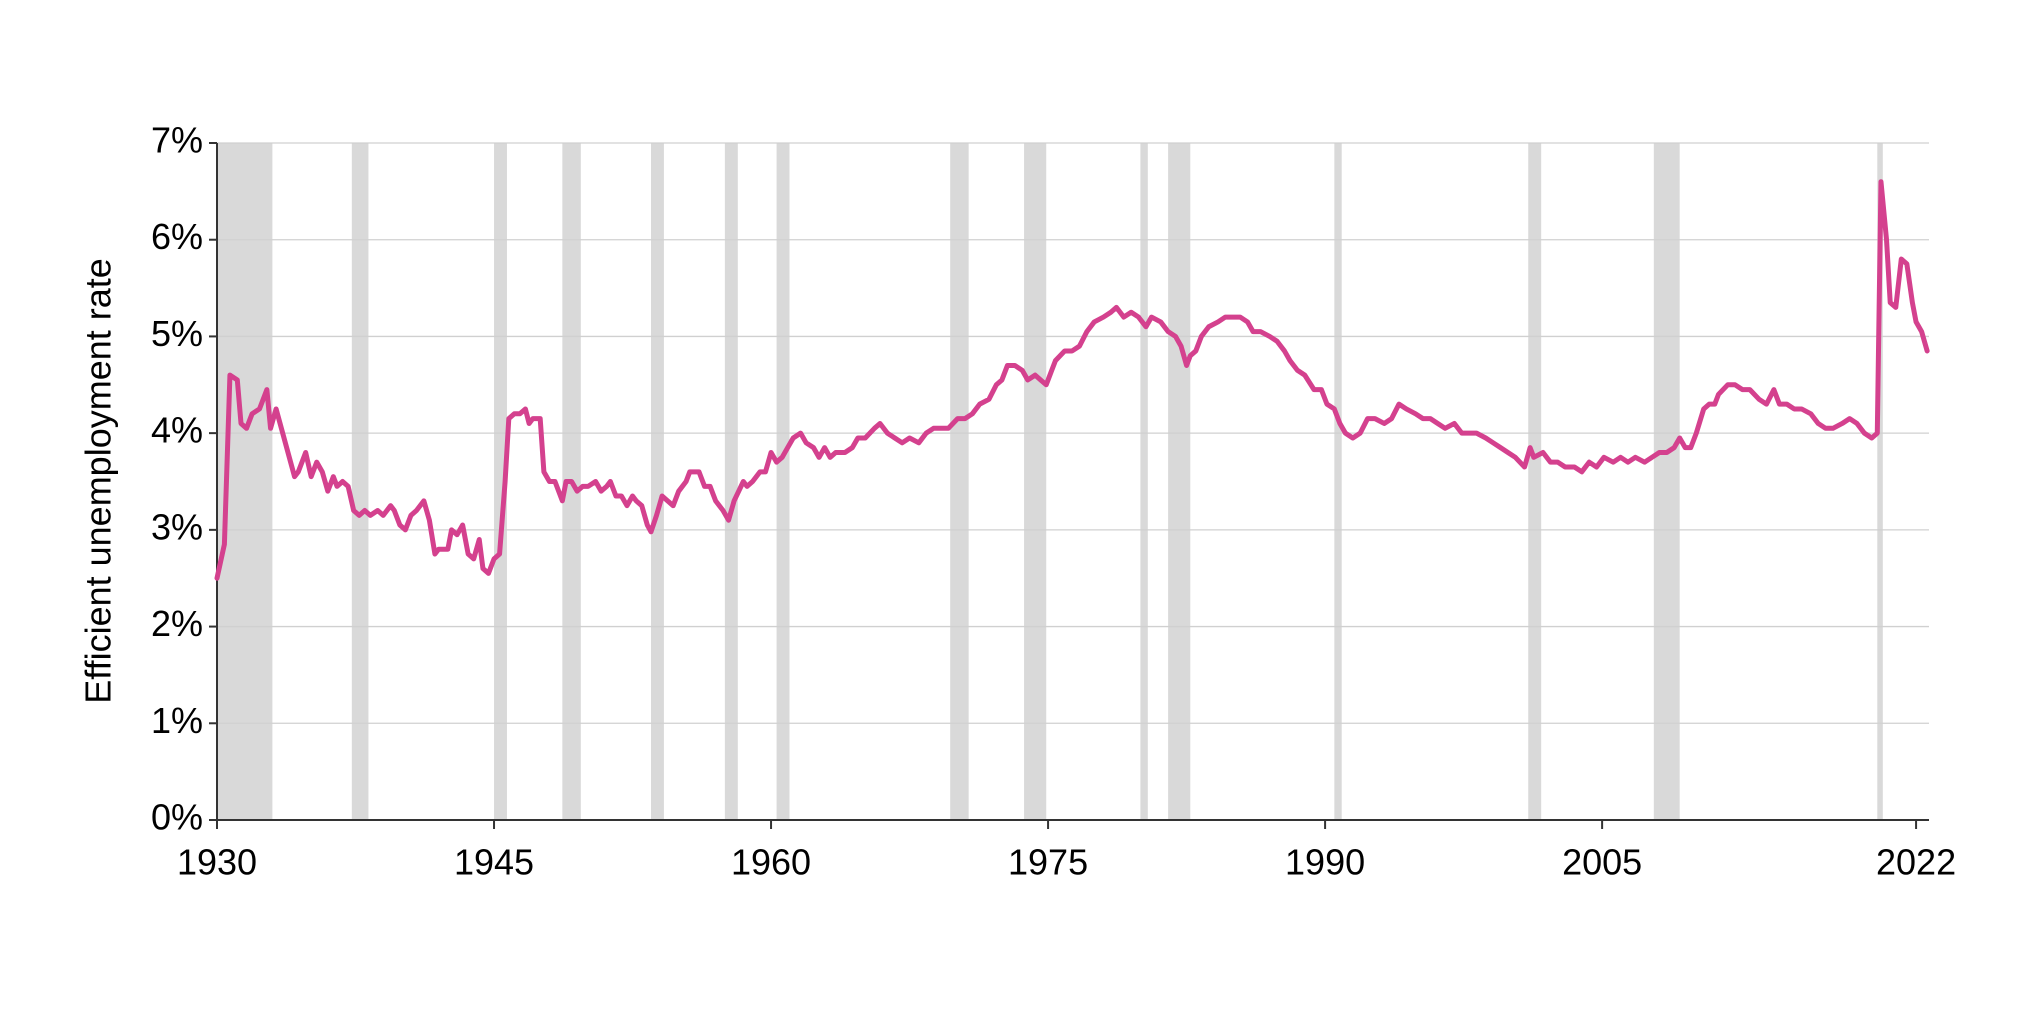  Describe the element at coordinates (177, 236) in the screenshot. I see `y-tick-label: 6%` at that location.